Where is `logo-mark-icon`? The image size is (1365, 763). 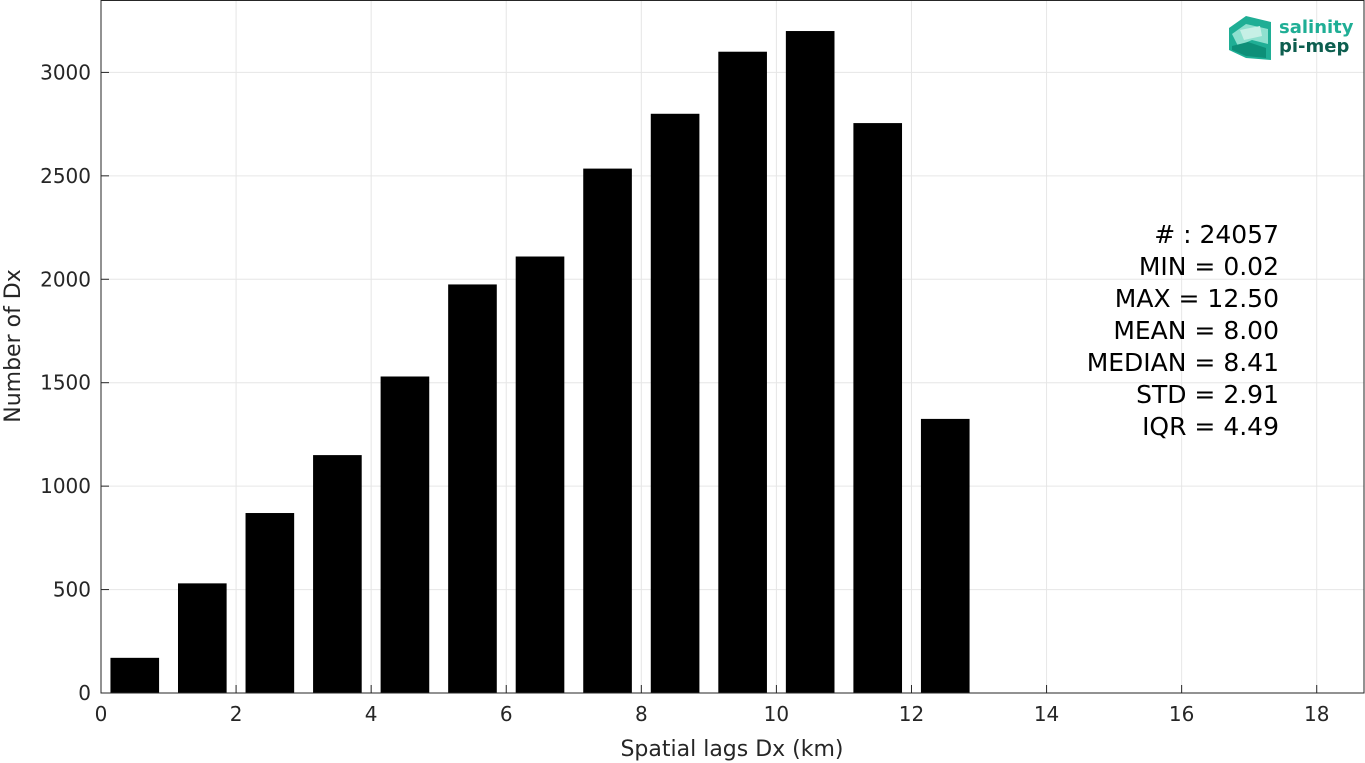 logo-mark-icon is located at coordinates (1250, 38).